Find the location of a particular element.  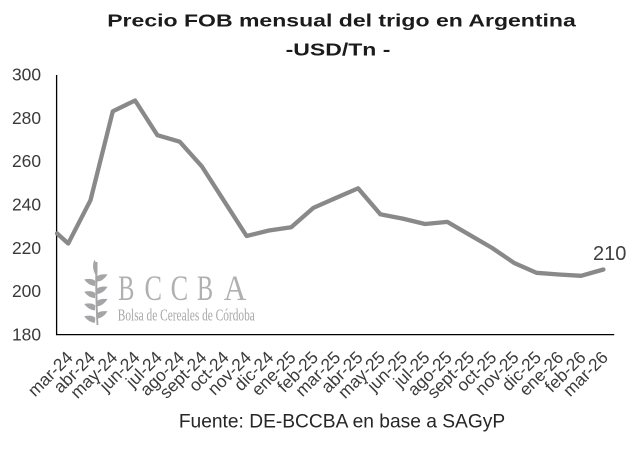

svg-text: 280 is located at coordinates (26, 118).